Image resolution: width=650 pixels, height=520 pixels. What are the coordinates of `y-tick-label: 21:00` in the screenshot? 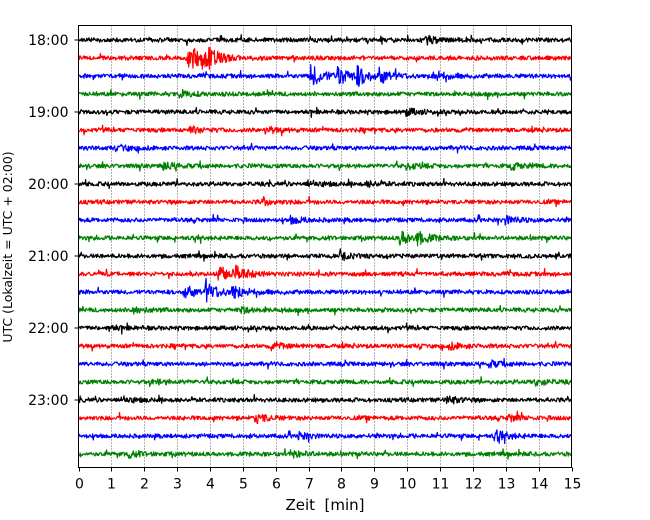 It's located at (48, 257).